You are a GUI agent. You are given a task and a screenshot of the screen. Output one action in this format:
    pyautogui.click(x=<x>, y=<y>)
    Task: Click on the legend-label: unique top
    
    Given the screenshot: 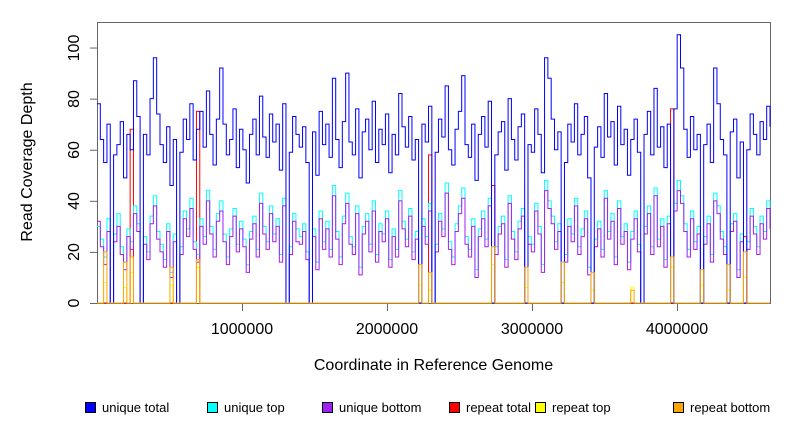 What is the action you would take?
    pyautogui.click(x=254, y=407)
    